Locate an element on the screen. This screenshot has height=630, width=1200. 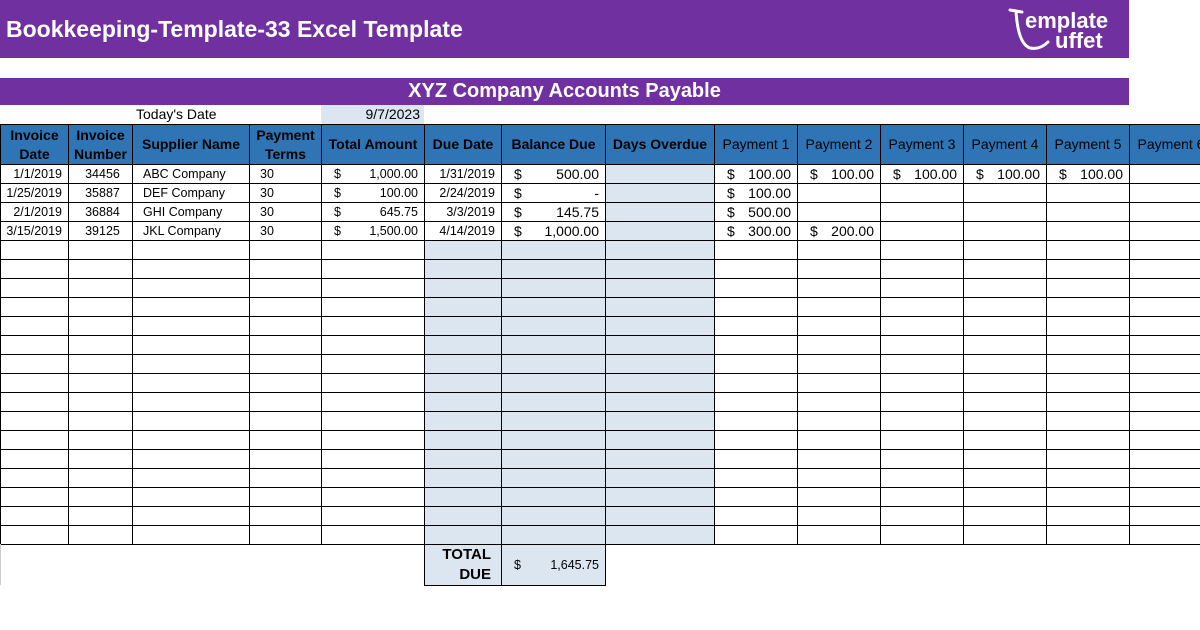
column-header: Payment 1 is located at coordinates (756, 144).